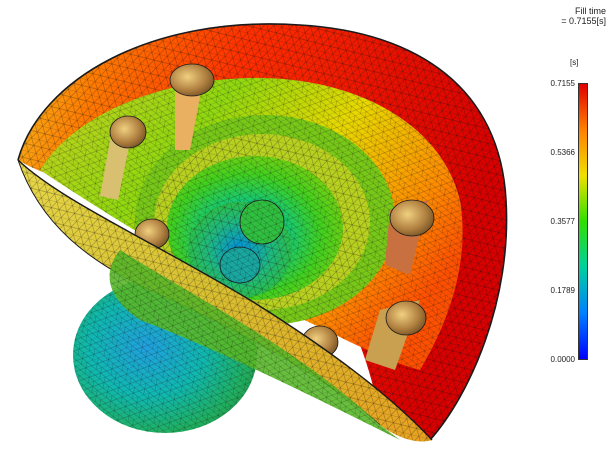  I want to click on center-hub, so click(240, 248).